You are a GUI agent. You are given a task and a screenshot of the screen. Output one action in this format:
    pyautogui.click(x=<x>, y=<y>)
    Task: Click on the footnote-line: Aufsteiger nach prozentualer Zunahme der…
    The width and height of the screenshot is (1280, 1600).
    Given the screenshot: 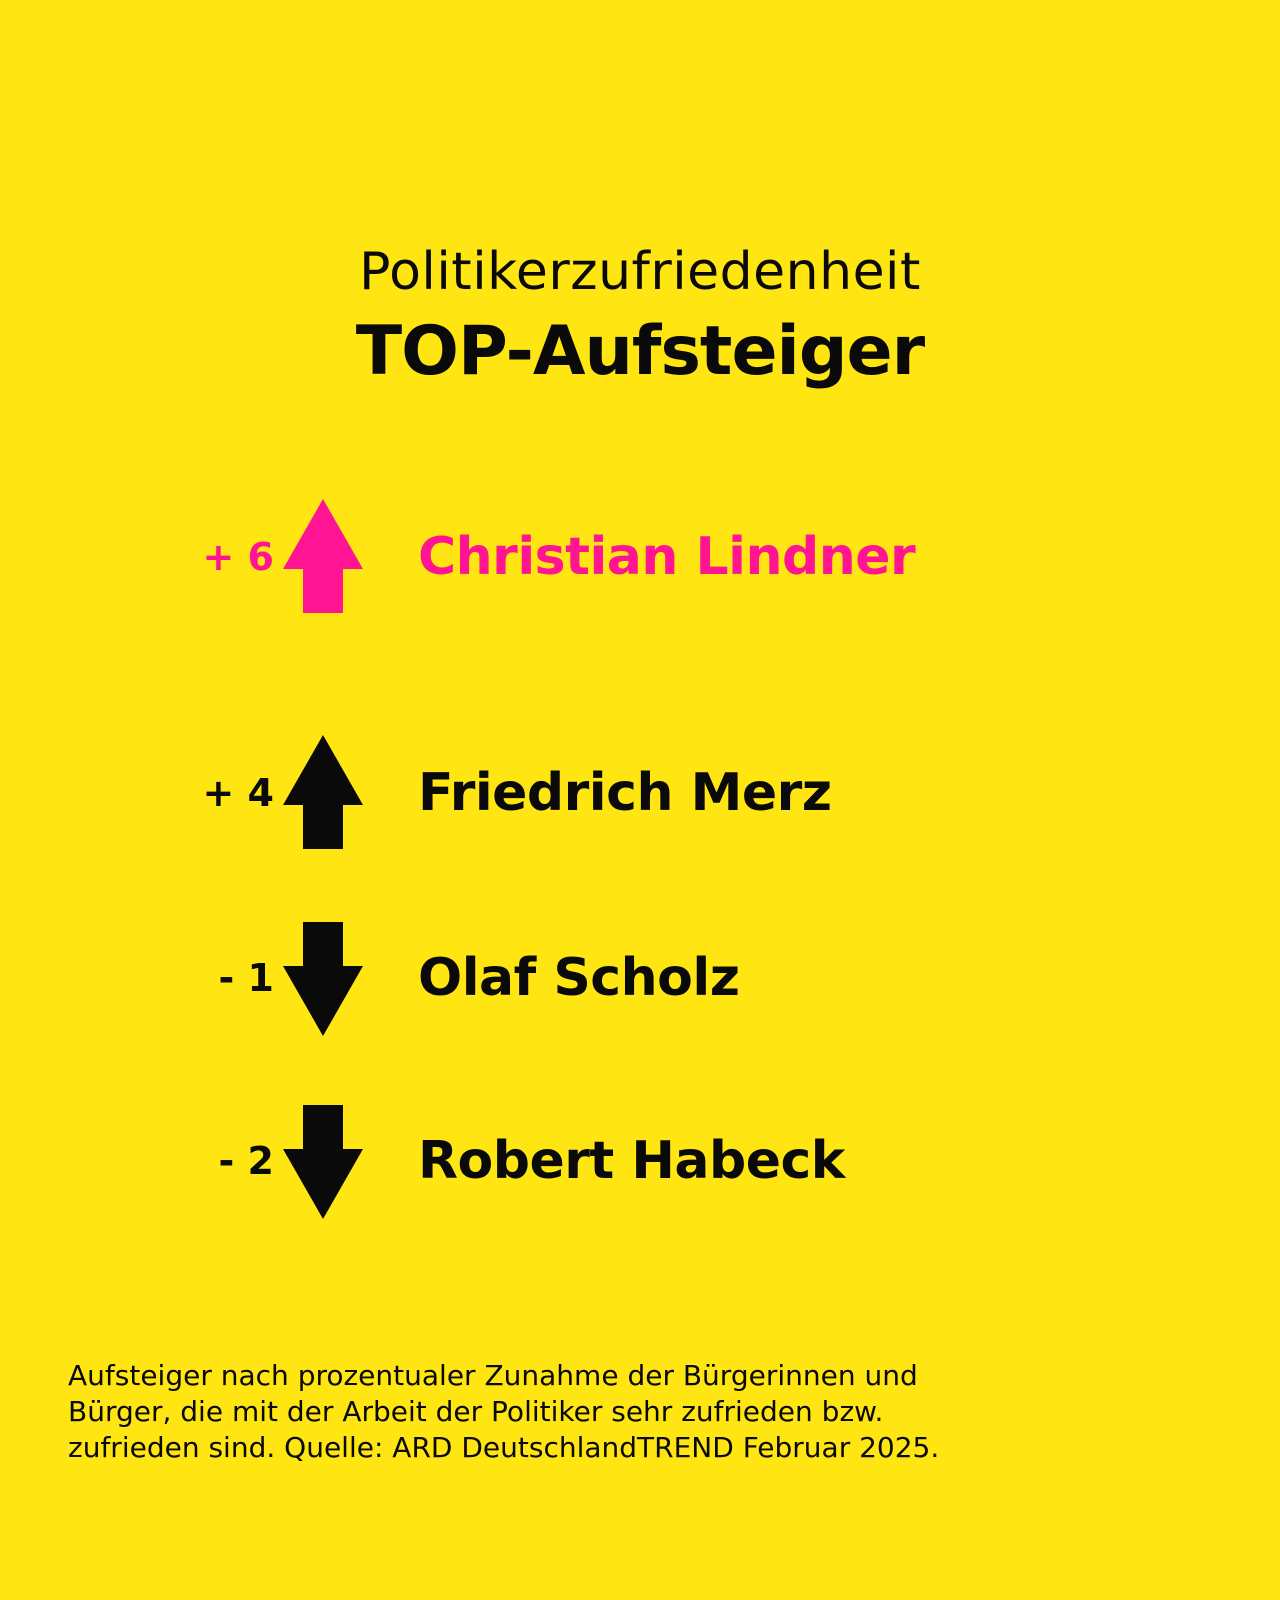 What is the action you would take?
    pyautogui.click(x=493, y=1375)
    